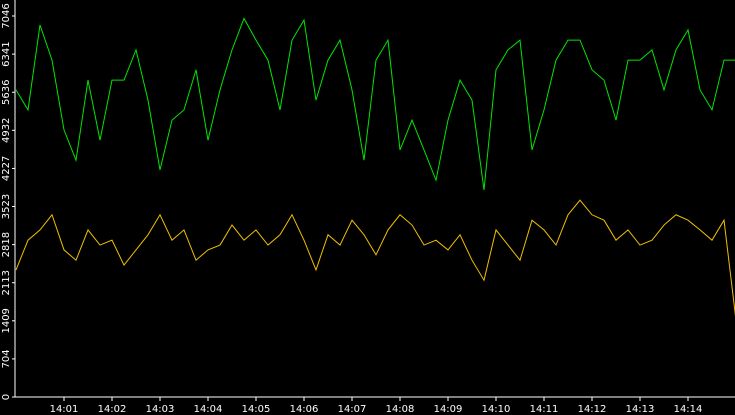  Describe the element at coordinates (6, 320) in the screenshot. I see `y-tick-label: 1409` at that location.